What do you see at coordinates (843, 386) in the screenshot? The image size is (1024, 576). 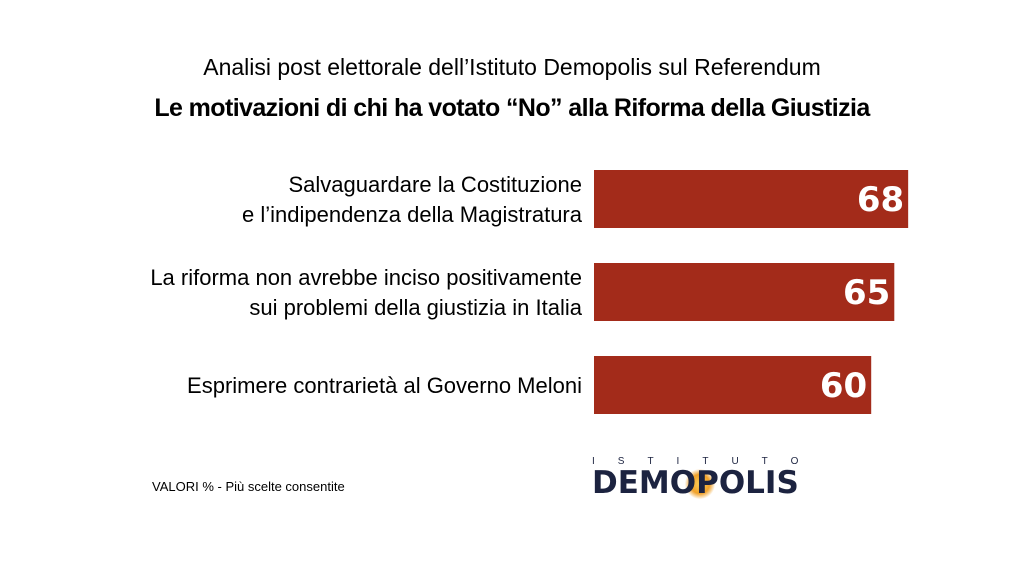 I see `value-label: 60` at bounding box center [843, 386].